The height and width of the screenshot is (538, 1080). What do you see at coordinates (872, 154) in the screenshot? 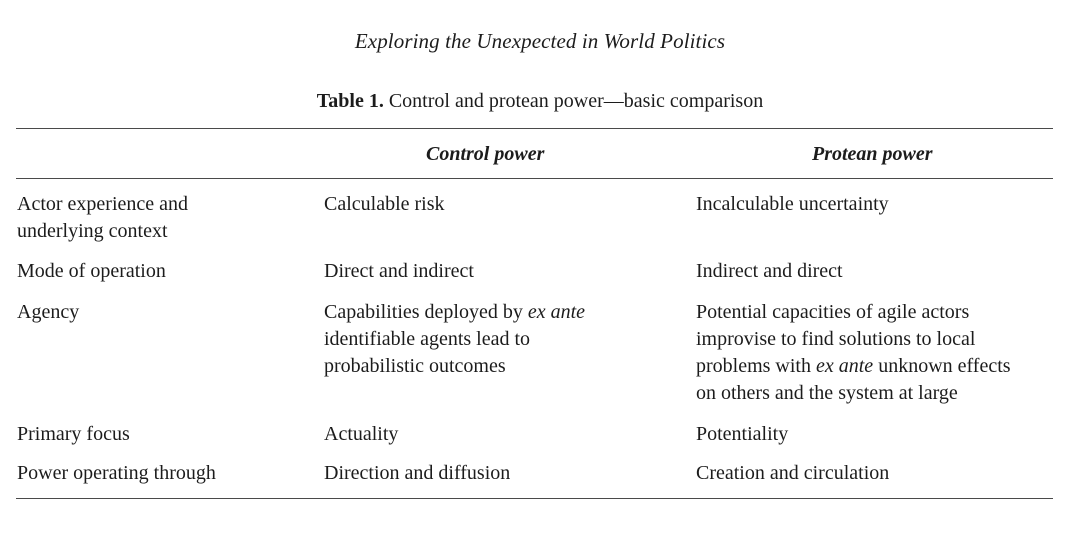
I see `column-header-protean-power: Protean power` at bounding box center [872, 154].